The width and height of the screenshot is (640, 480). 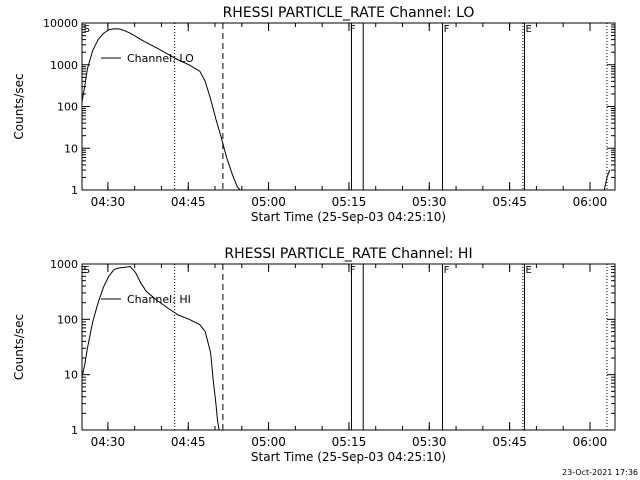 What do you see at coordinates (160, 58) in the screenshot?
I see `legend-label: Channel: LO` at bounding box center [160, 58].